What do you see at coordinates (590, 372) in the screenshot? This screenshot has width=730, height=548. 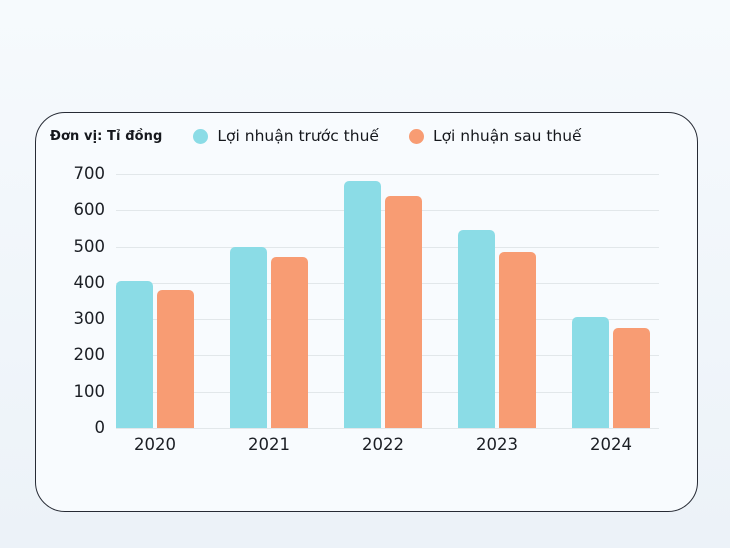 I see `bar-2024-series0` at bounding box center [590, 372].